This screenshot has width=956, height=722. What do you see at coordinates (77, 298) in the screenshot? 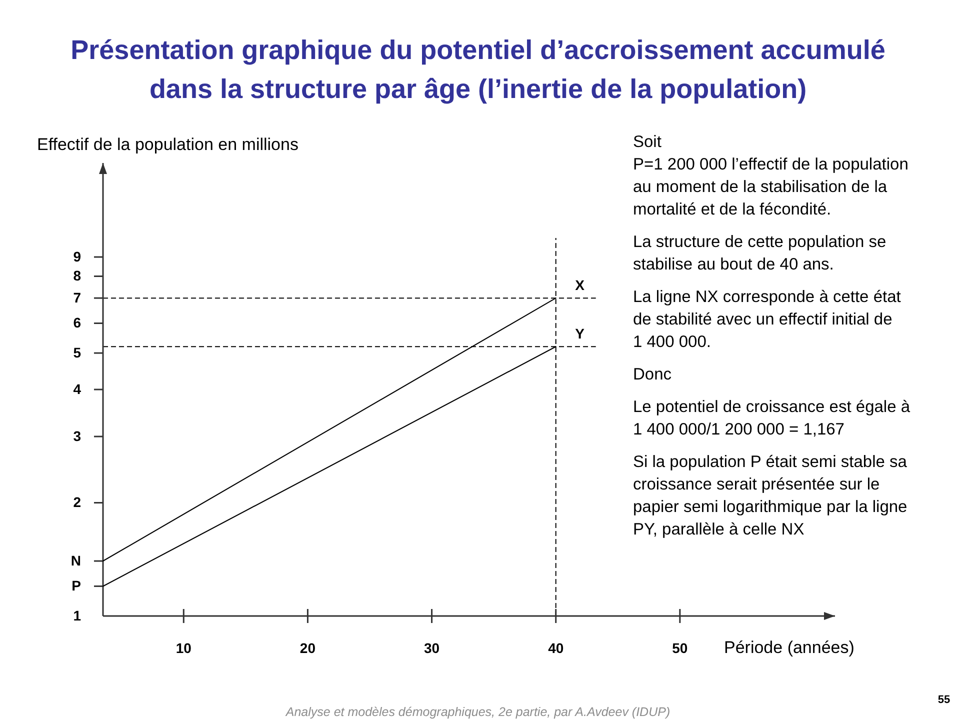
I see `y-tick-label: 7` at bounding box center [77, 298].